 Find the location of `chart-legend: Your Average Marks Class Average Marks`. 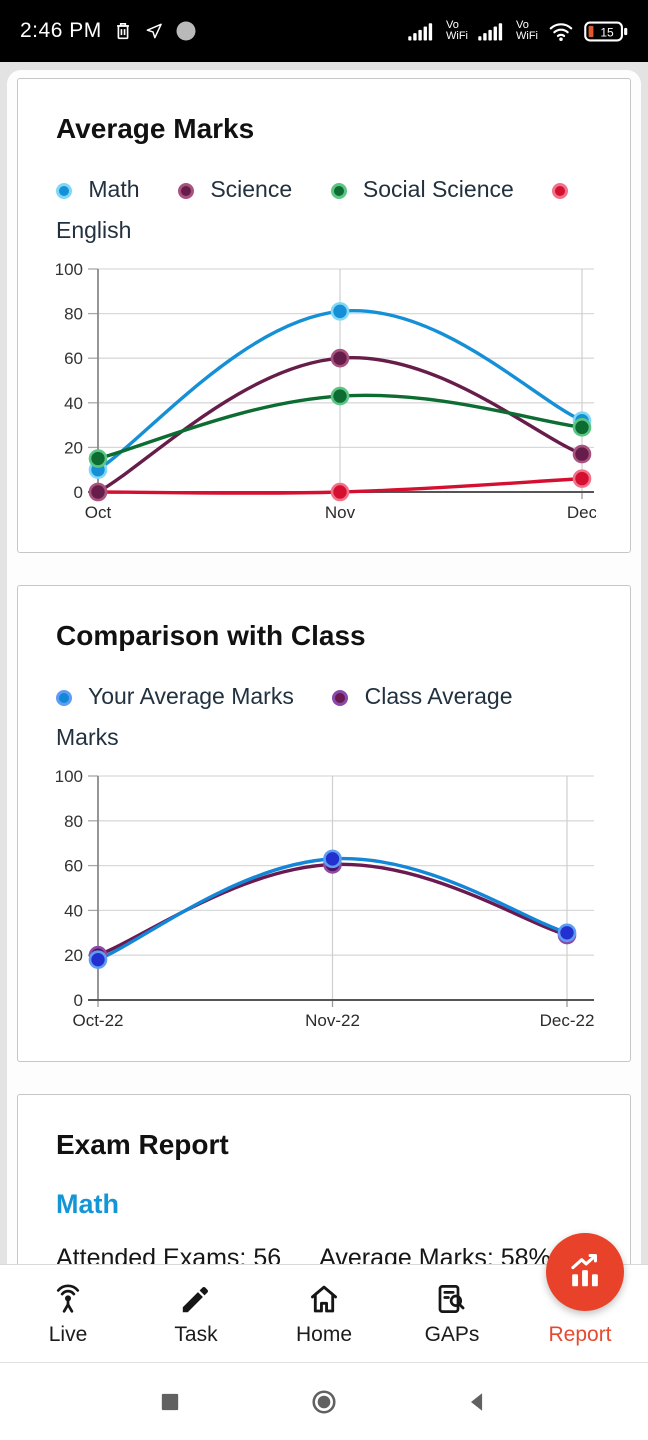

chart-legend: Your Average Marks Class Average Marks is located at coordinates (326, 717).